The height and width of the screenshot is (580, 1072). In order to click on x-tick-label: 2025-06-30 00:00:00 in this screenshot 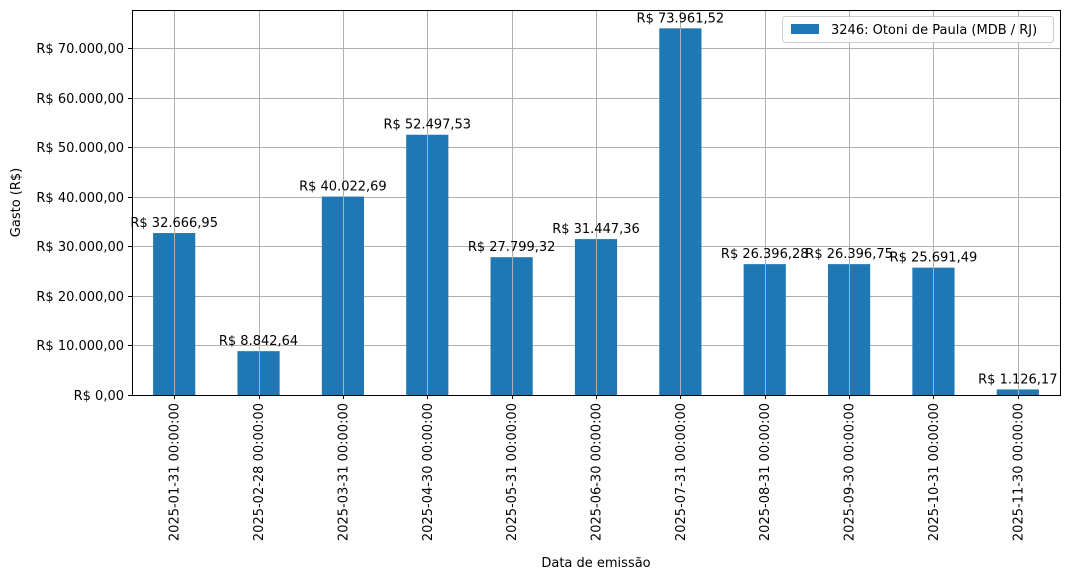, I will do `click(597, 472)`.